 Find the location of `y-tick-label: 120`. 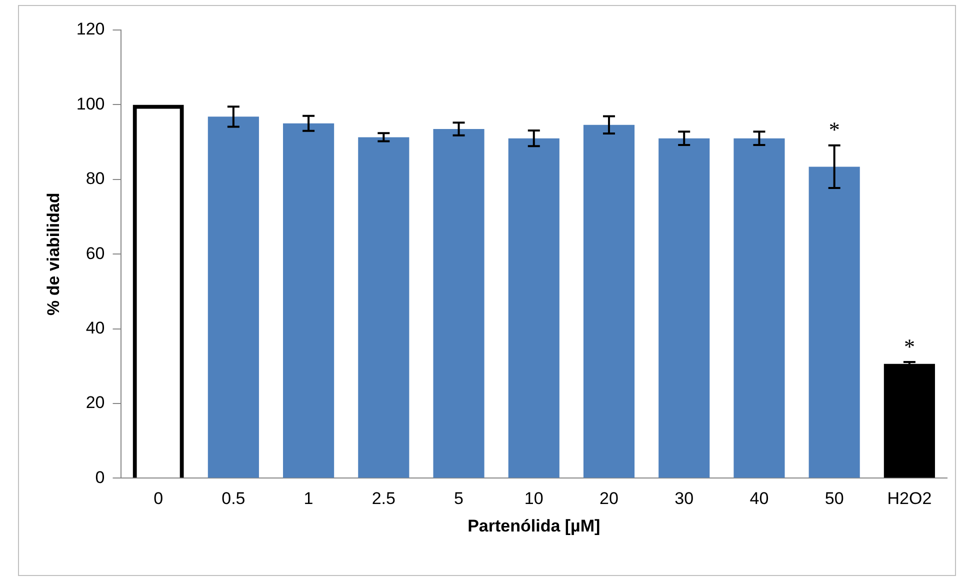

y-tick-label: 120 is located at coordinates (90, 29).